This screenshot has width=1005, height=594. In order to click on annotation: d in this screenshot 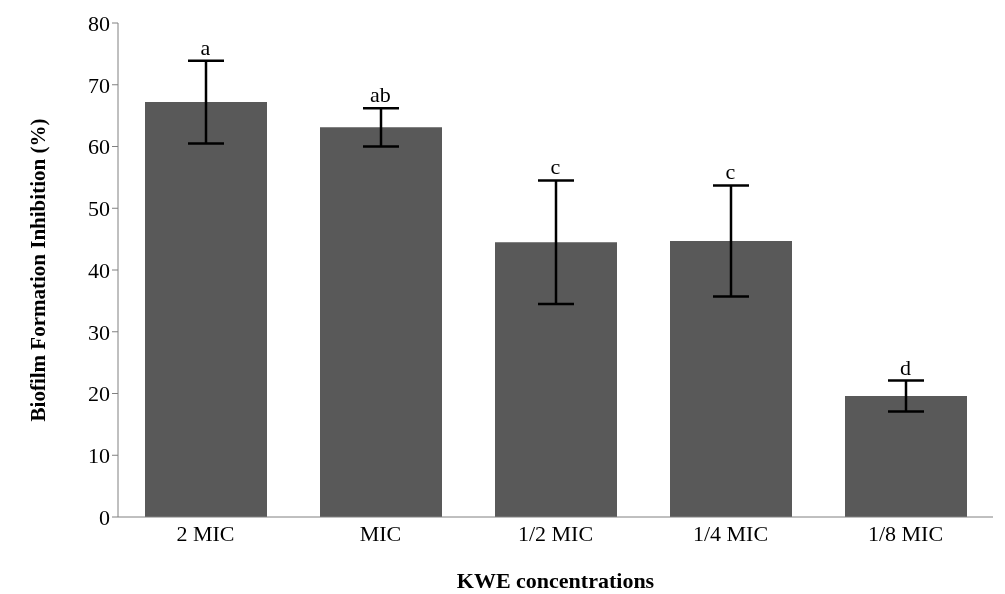, I will do `click(905, 367)`.